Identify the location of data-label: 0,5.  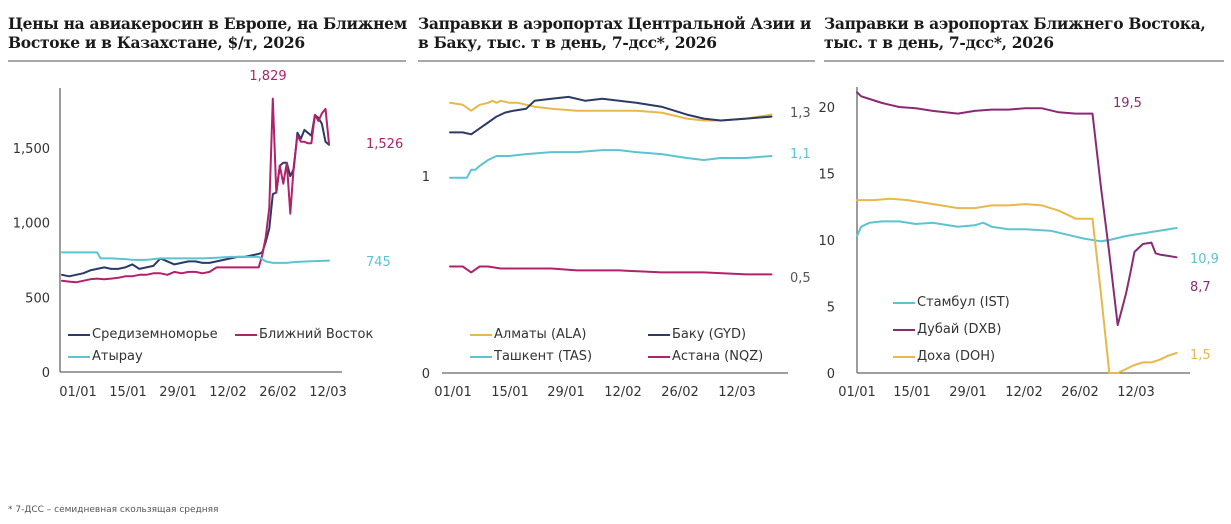
(800, 278).